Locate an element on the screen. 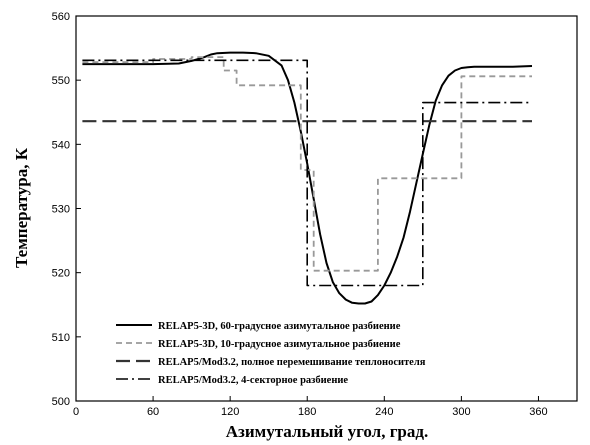 This screenshot has width=590, height=445. x-axis-ticks: 0 60 120 180 240 300 360 is located at coordinates (310, 407).